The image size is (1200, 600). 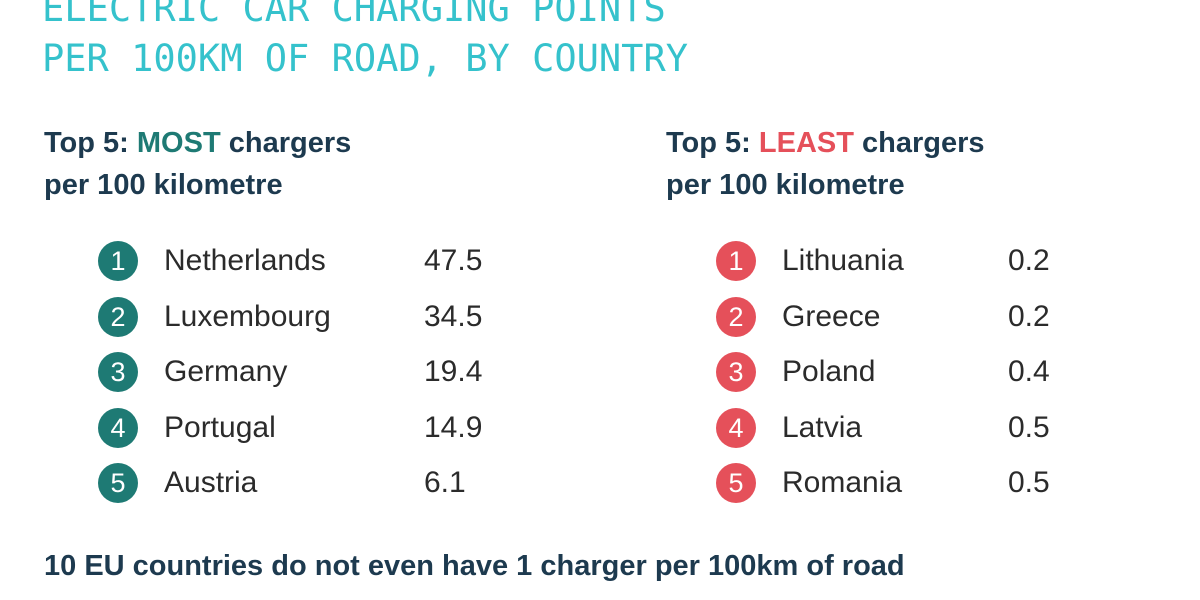 I want to click on least-rank-badge: 3, so click(x=736, y=372).